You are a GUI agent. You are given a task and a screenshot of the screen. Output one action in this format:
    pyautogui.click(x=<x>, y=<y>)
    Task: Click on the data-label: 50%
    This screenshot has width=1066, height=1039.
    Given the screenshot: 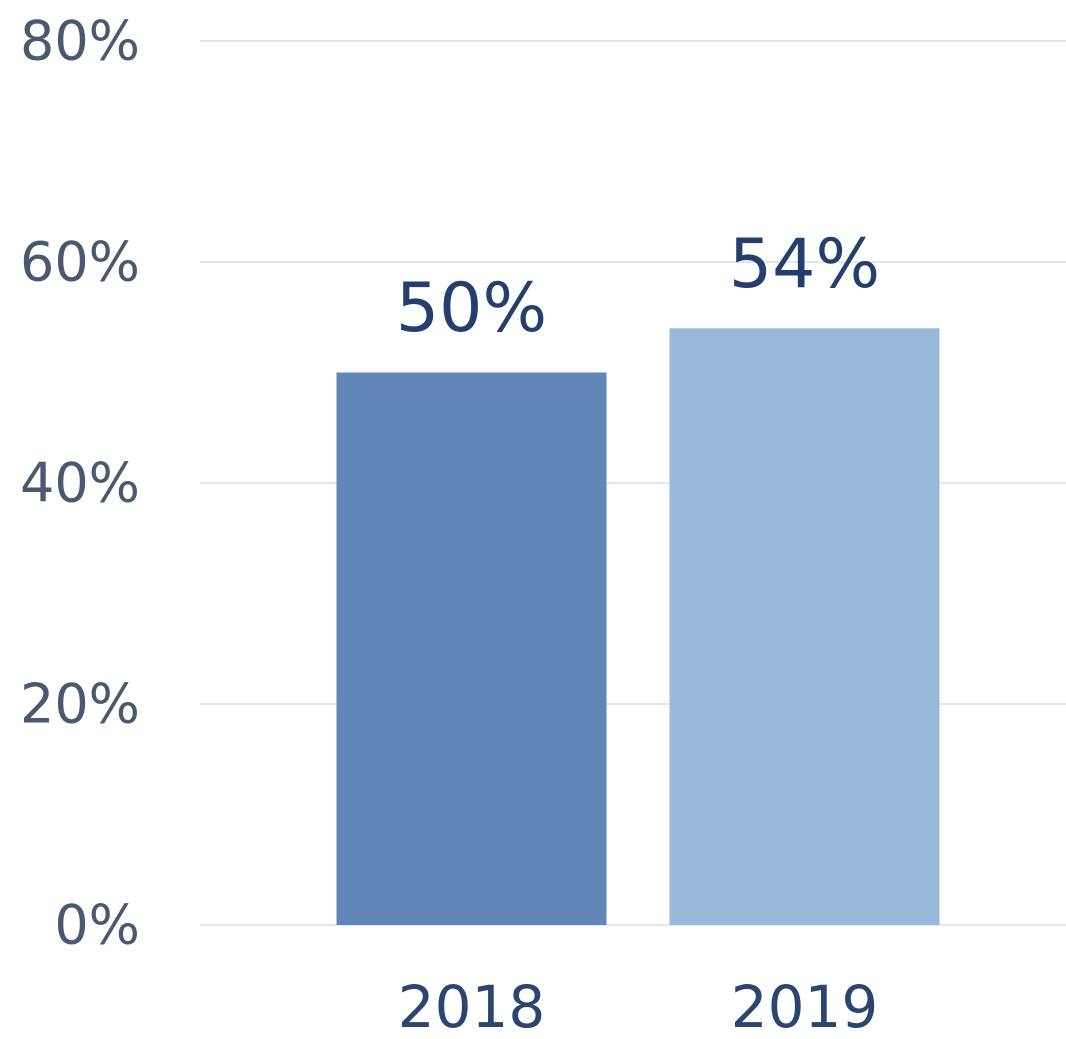 What is the action you would take?
    pyautogui.click(x=471, y=308)
    